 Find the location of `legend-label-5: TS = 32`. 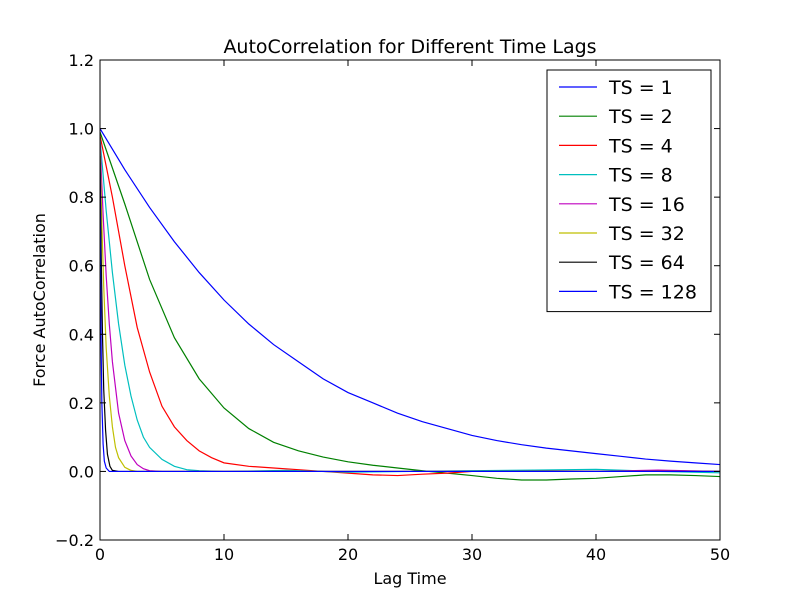

legend-label-5: TS = 32 is located at coordinates (646, 234).